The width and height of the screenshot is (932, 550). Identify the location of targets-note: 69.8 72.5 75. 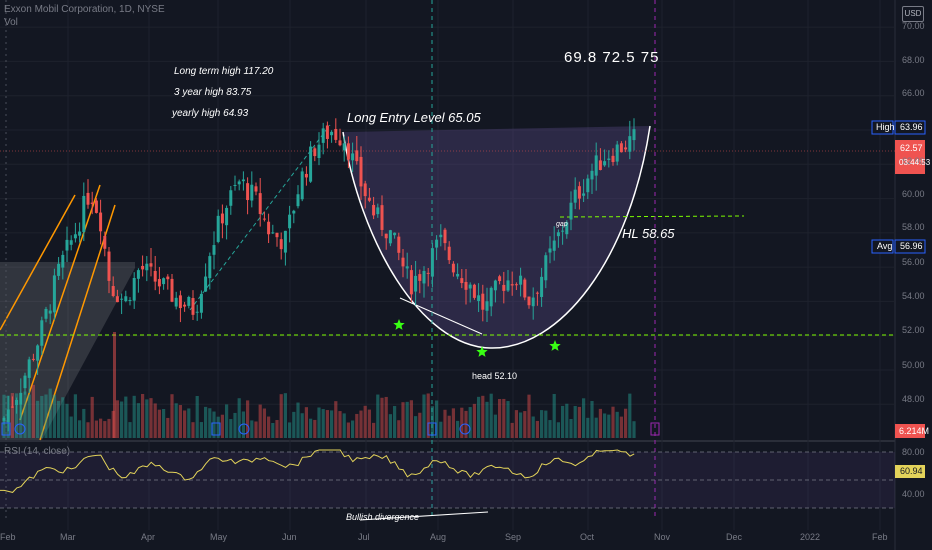
(612, 57).